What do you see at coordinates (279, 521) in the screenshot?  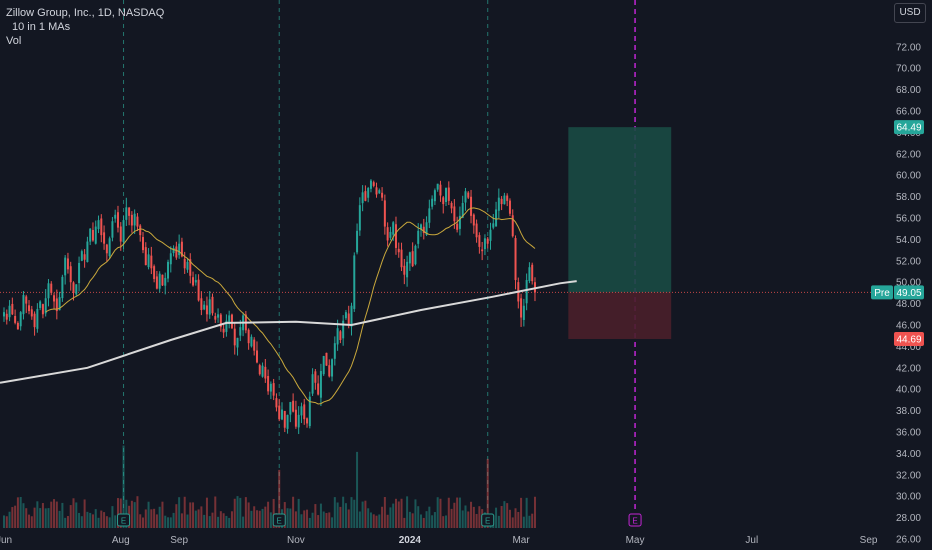 I see `earnings-label: E` at bounding box center [279, 521].